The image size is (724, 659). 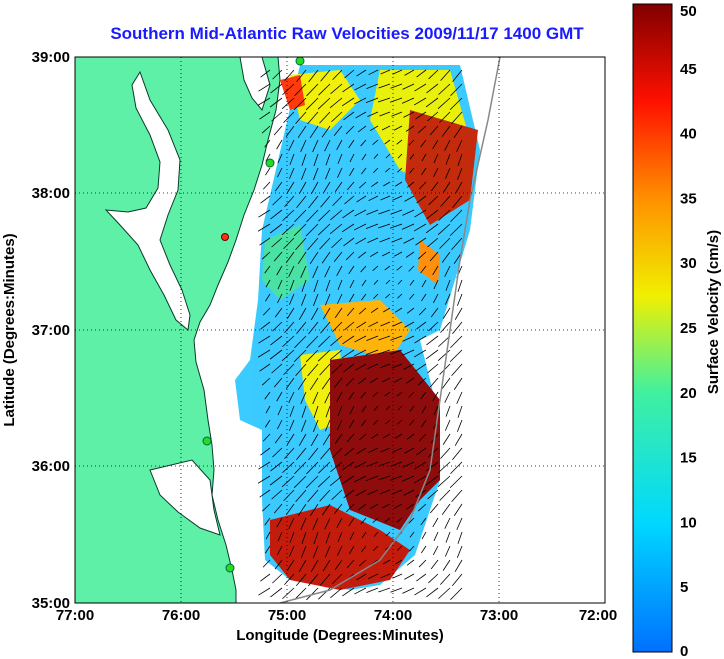 What do you see at coordinates (688, 458) in the screenshot?
I see `colorbar-tick-label: 15` at bounding box center [688, 458].